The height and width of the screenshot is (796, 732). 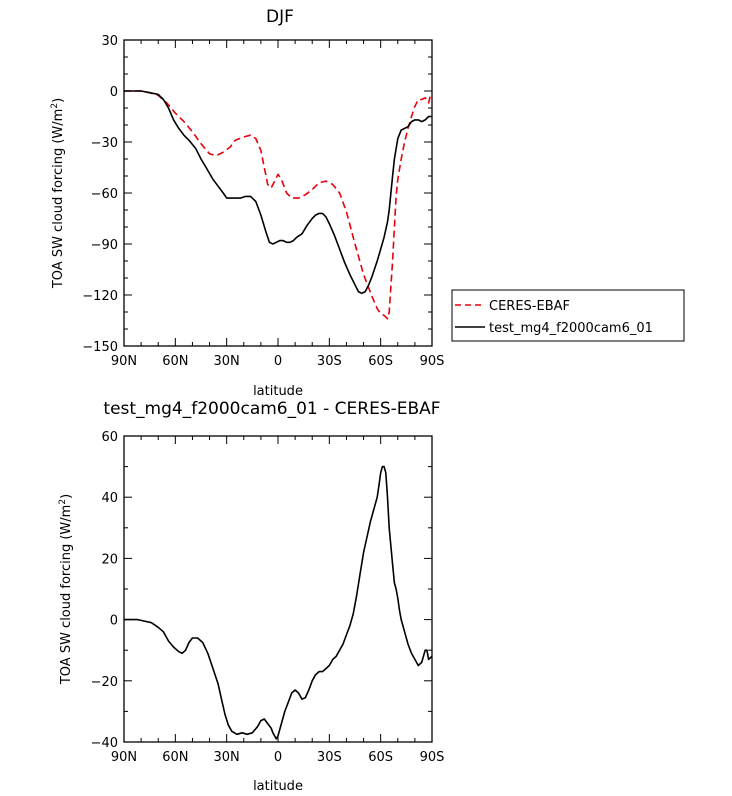 What do you see at coordinates (227, 757) in the screenshot?
I see `bottom-x-tick-label: 30N` at bounding box center [227, 757].